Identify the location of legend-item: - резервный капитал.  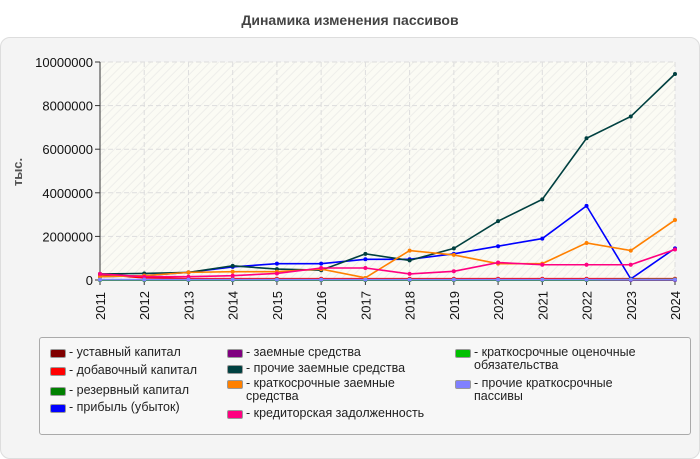
(150, 390).